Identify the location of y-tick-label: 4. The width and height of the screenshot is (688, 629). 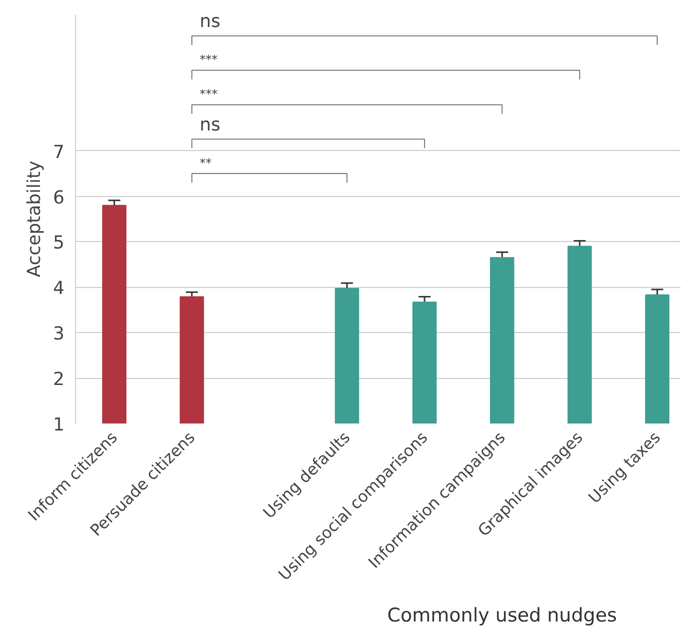
(58, 289).